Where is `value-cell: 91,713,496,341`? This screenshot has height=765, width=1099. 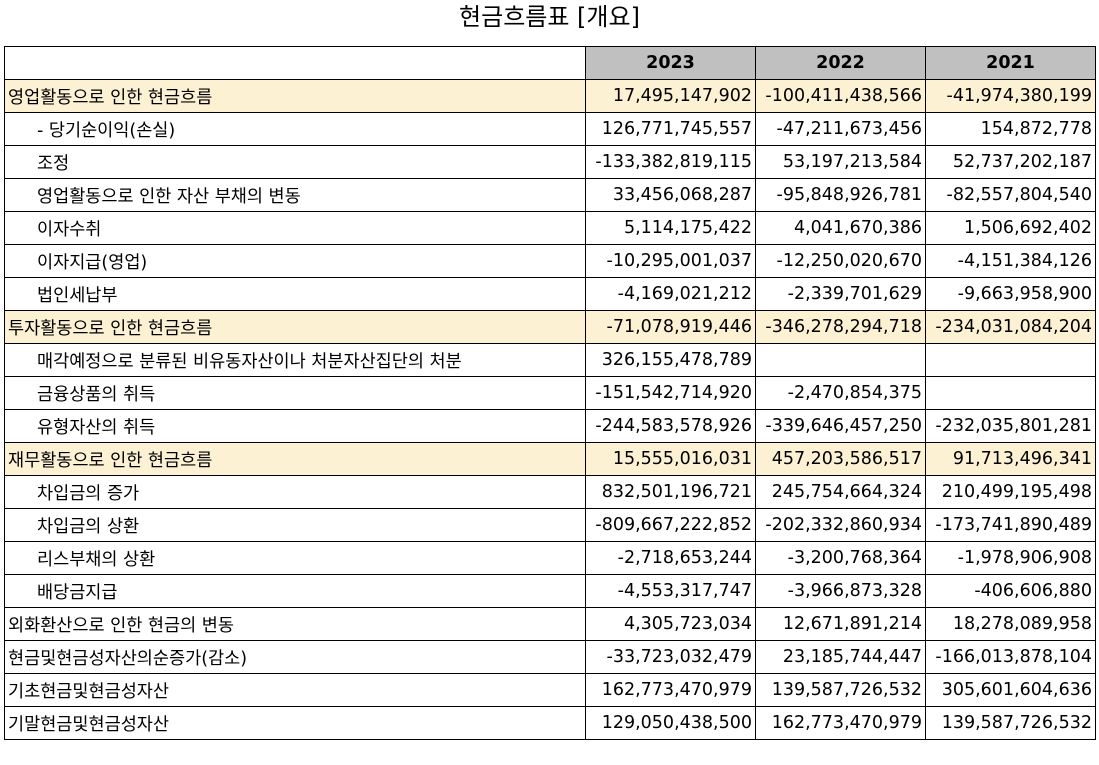
value-cell: 91,713,496,341 is located at coordinates (1010, 459).